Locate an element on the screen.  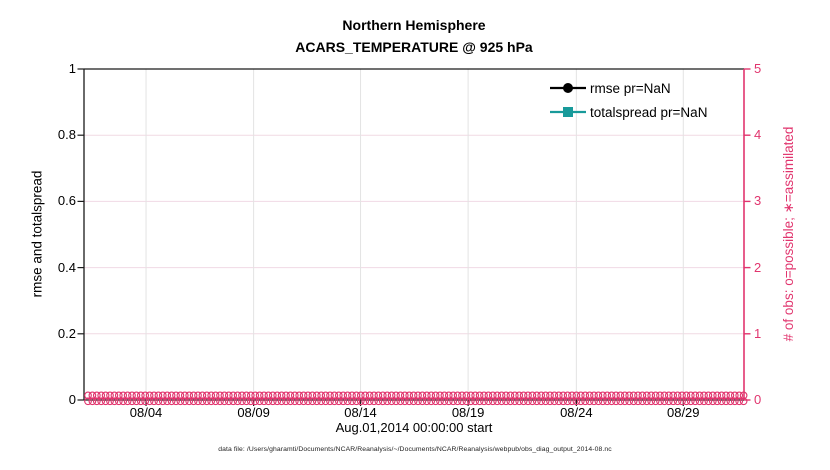
chart-title: Northern Hemisphere is located at coordinates (414, 25).